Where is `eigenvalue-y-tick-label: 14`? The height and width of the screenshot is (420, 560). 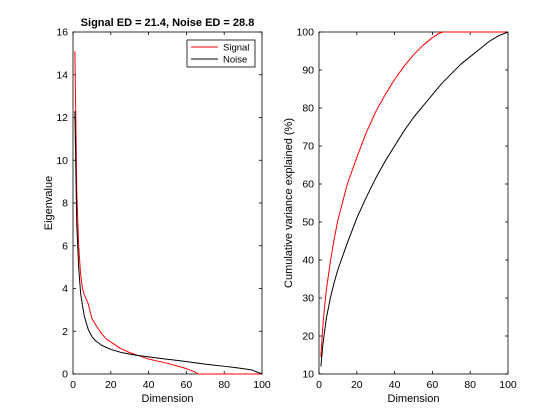 eigenvalue-y-tick-label: 14 is located at coordinates (62, 75).